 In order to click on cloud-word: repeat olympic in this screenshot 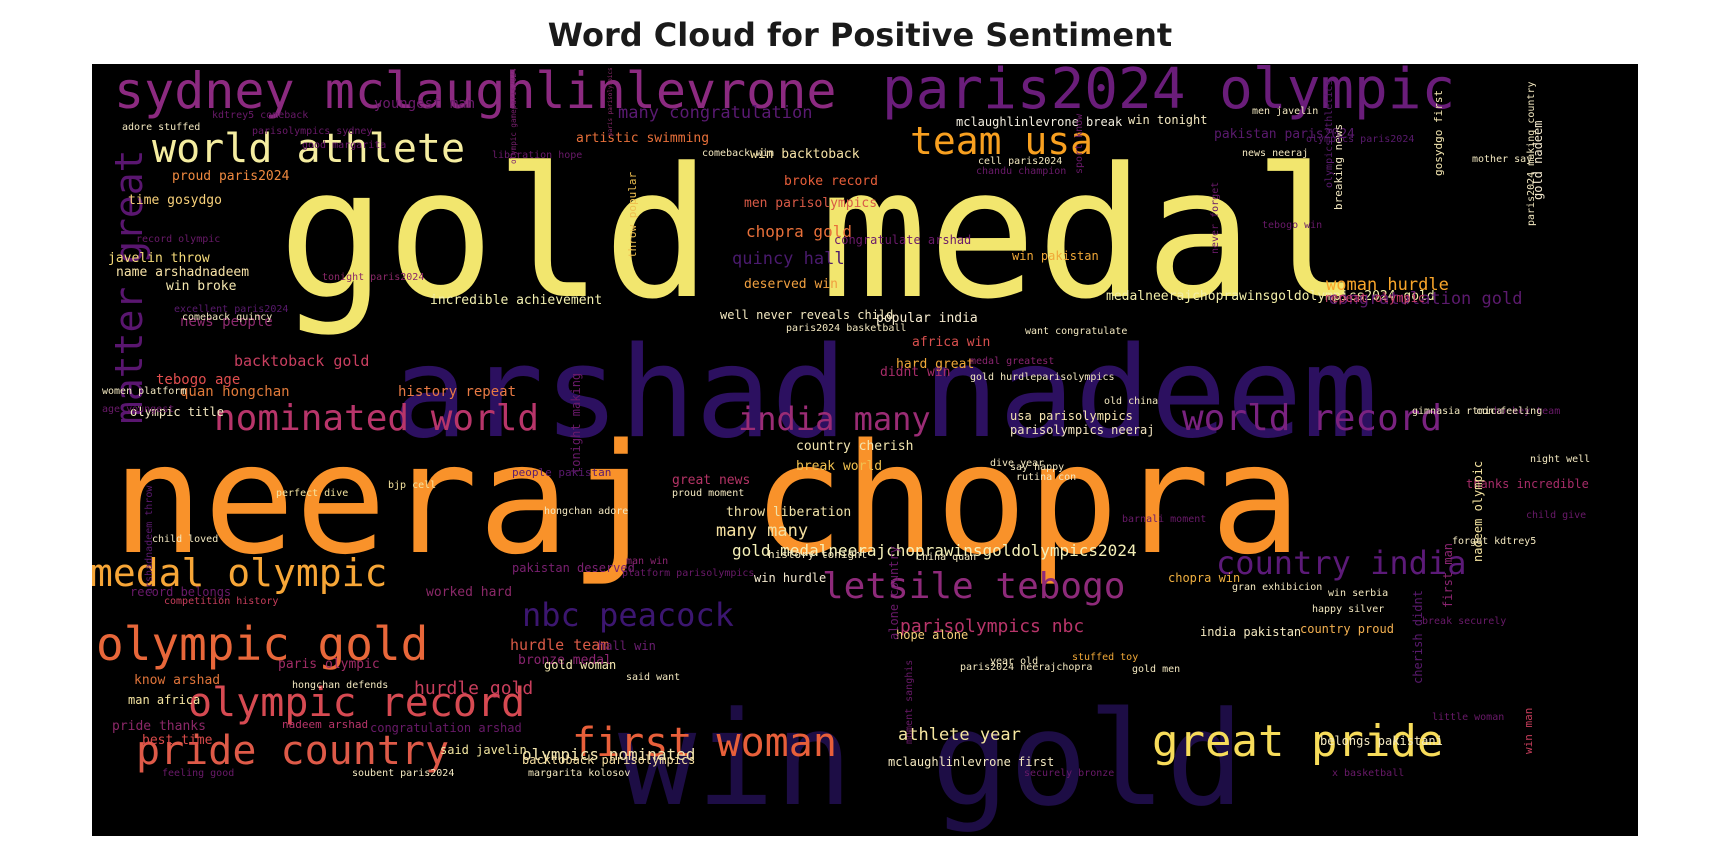, I will do `click(1374, 298)`.